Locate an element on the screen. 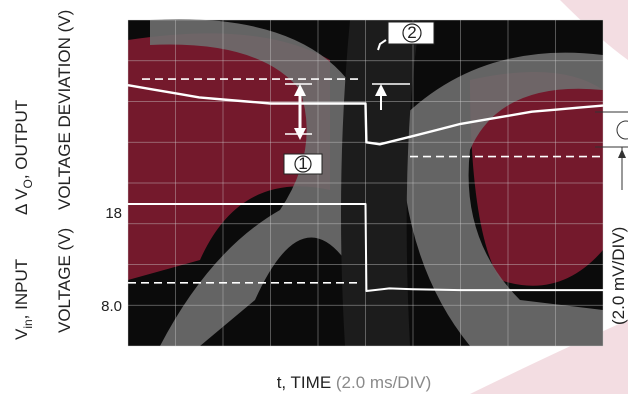 The height and width of the screenshot is (394, 628). x-axis-label-prefix: t, TIME is located at coordinates (306, 382).